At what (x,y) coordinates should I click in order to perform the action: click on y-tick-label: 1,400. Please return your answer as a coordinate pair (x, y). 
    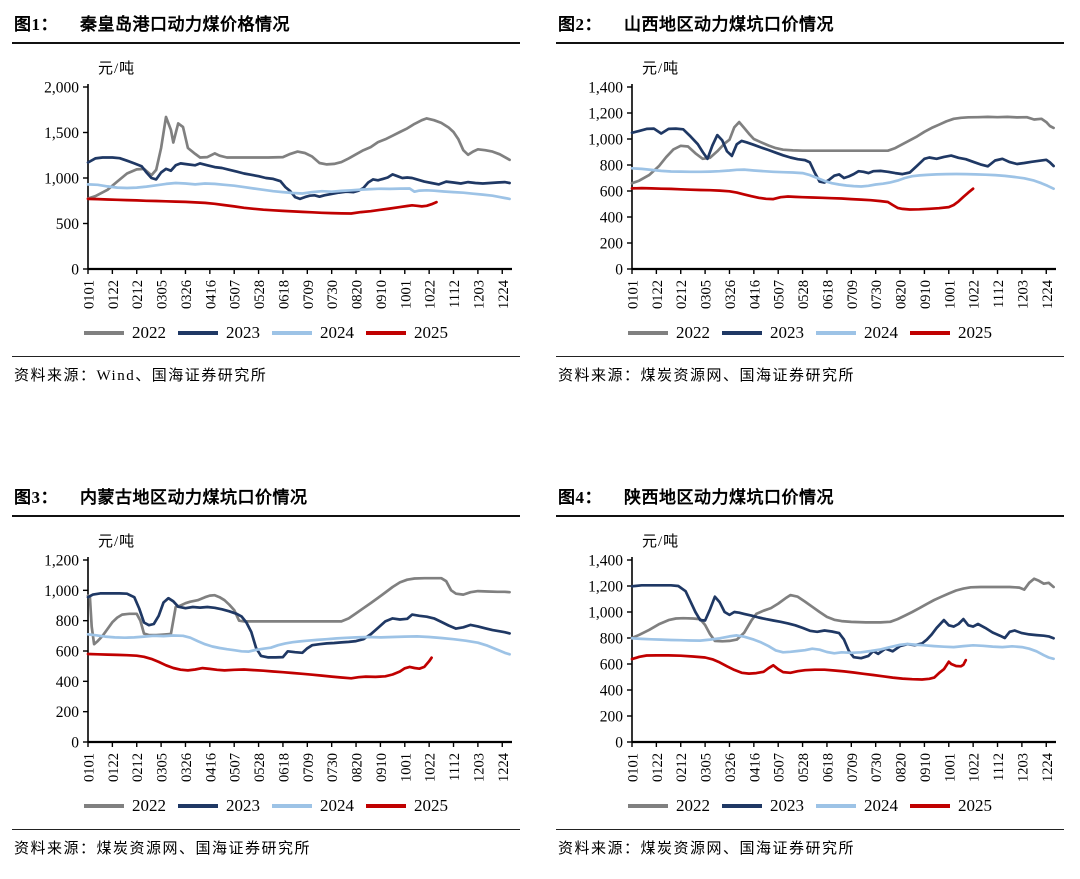
    Looking at the image, I should click on (605, 88).